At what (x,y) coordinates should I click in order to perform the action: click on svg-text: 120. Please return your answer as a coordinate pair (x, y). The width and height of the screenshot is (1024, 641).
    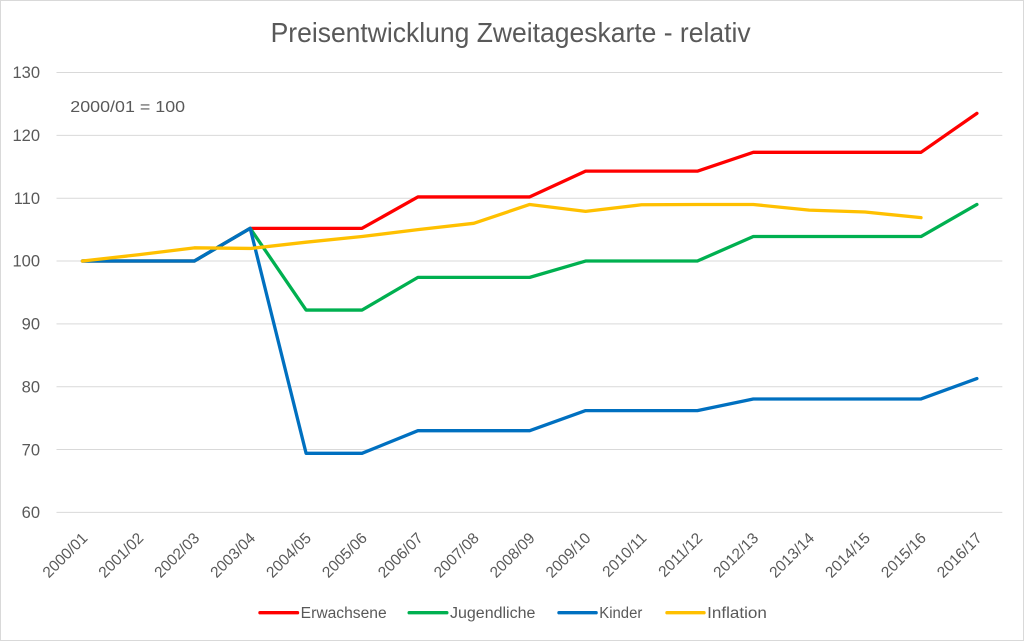
    Looking at the image, I should click on (26, 136).